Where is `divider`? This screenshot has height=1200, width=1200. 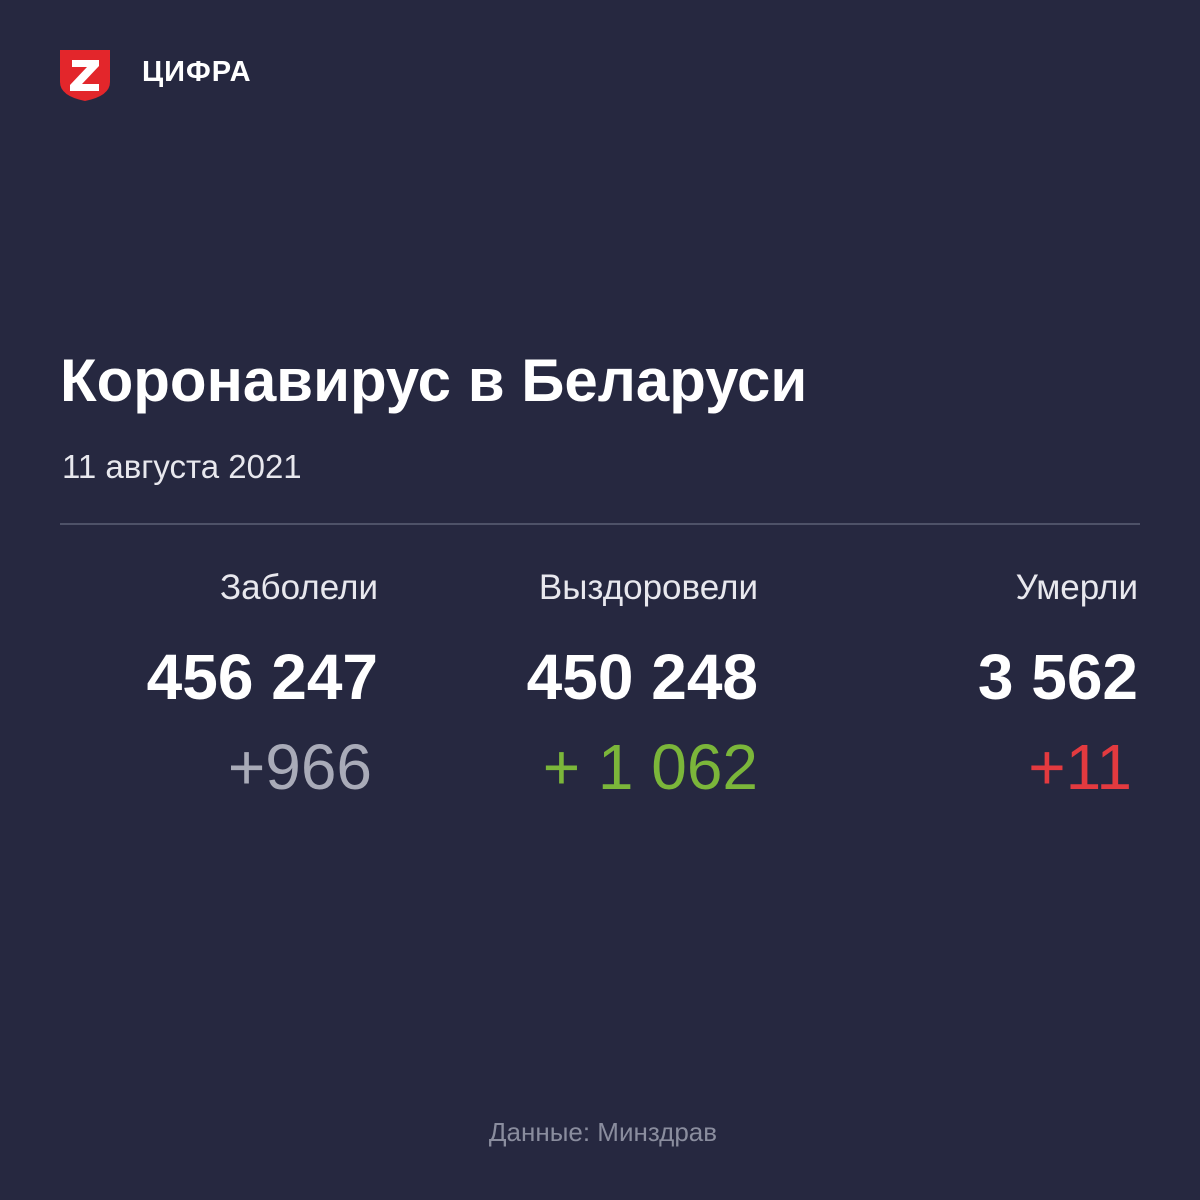 divider is located at coordinates (600, 524).